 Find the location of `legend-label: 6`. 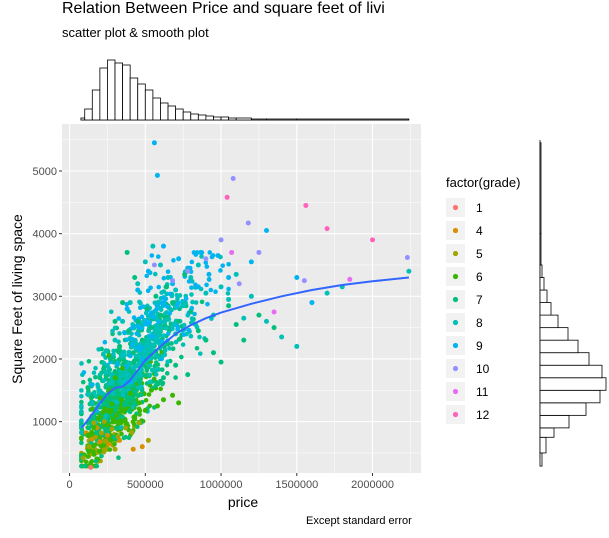

legend-label: 6 is located at coordinates (479, 277).